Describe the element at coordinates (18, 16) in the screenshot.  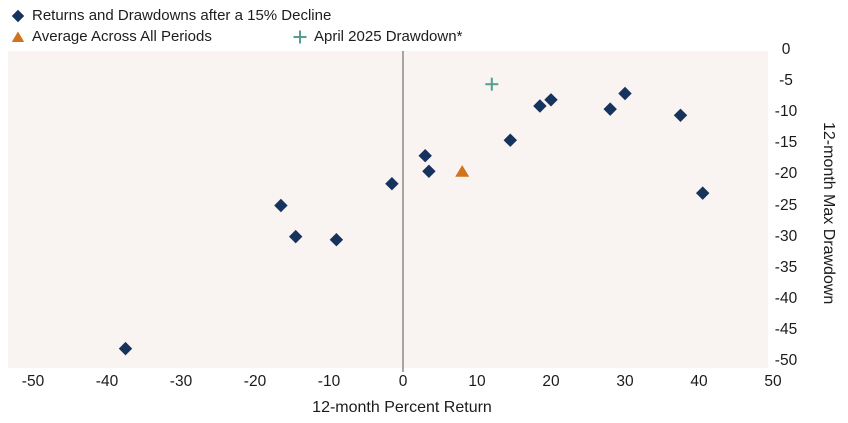
I see `diamond-legend-icon` at that location.